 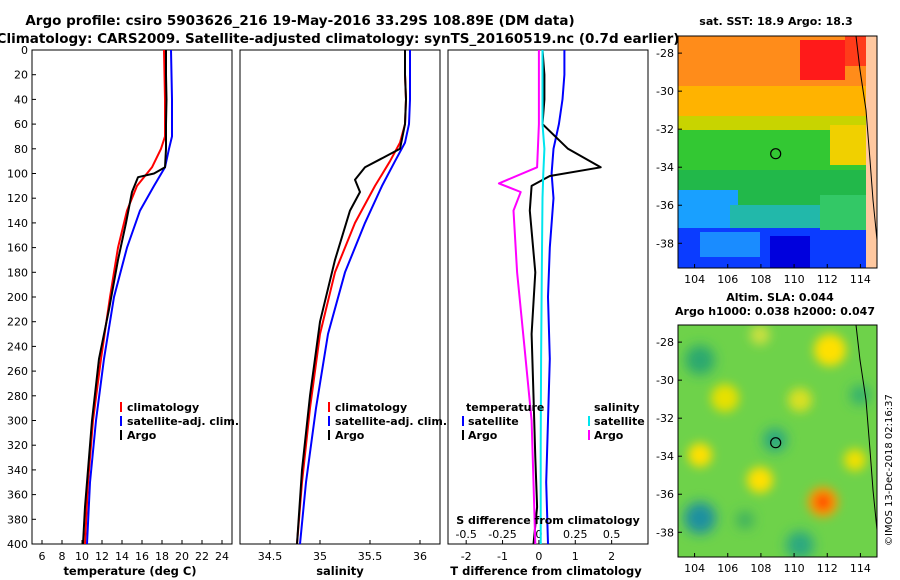 What do you see at coordinates (122, 556) in the screenshot?
I see `x-tick-label: 14` at bounding box center [122, 556].